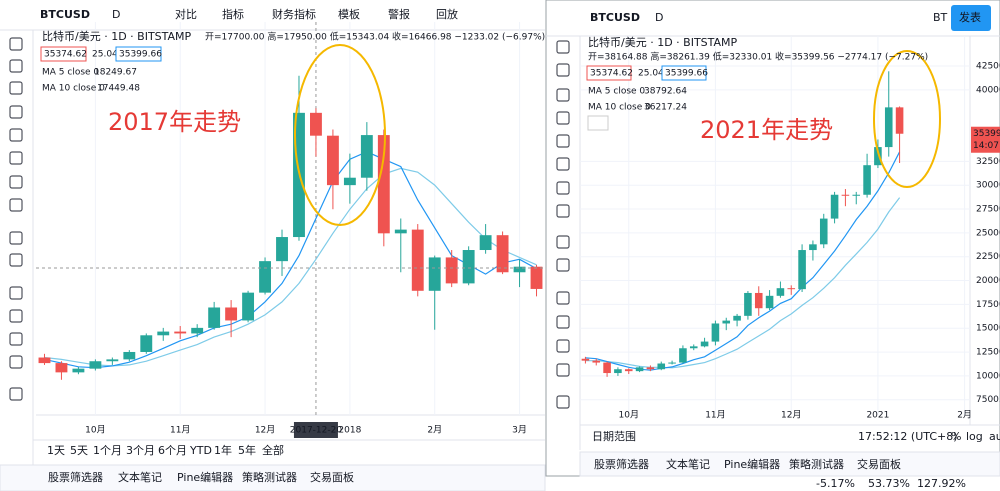 The height and width of the screenshot is (491, 1000). What do you see at coordinates (233, 14) in the screenshot?
I see `toolbar-item: 指标` at bounding box center [233, 14].